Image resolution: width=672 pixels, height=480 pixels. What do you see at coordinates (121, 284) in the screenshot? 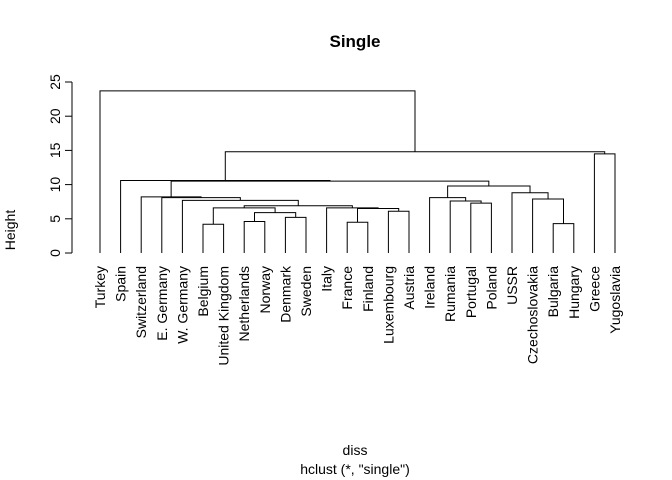
I see `leaf-label: Spain` at bounding box center [121, 284].